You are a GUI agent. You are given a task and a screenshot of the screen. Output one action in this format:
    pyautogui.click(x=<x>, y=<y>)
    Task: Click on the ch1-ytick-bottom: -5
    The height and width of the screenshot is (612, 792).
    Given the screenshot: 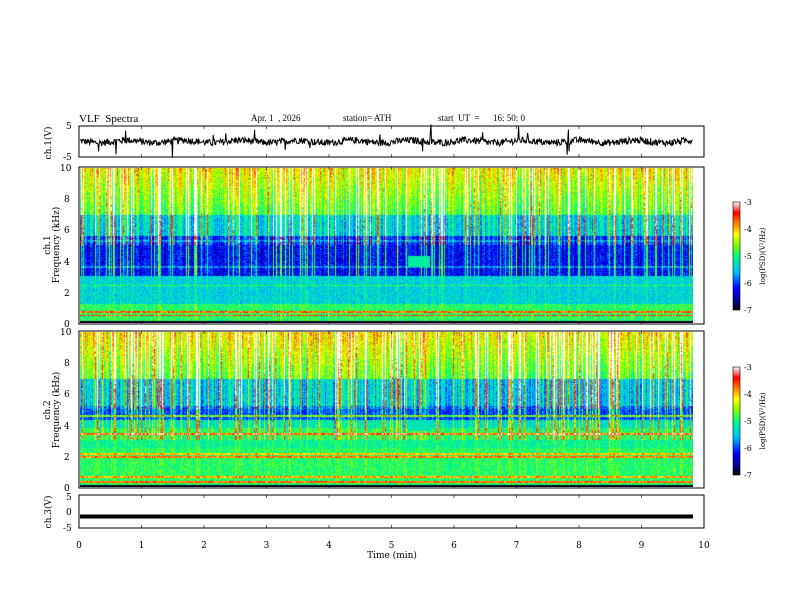 What is the action you would take?
    pyautogui.click(x=67, y=158)
    